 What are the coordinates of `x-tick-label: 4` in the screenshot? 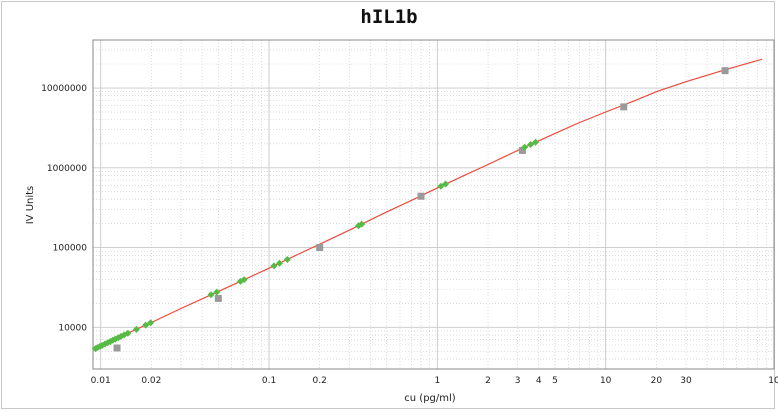 It's located at (539, 381).